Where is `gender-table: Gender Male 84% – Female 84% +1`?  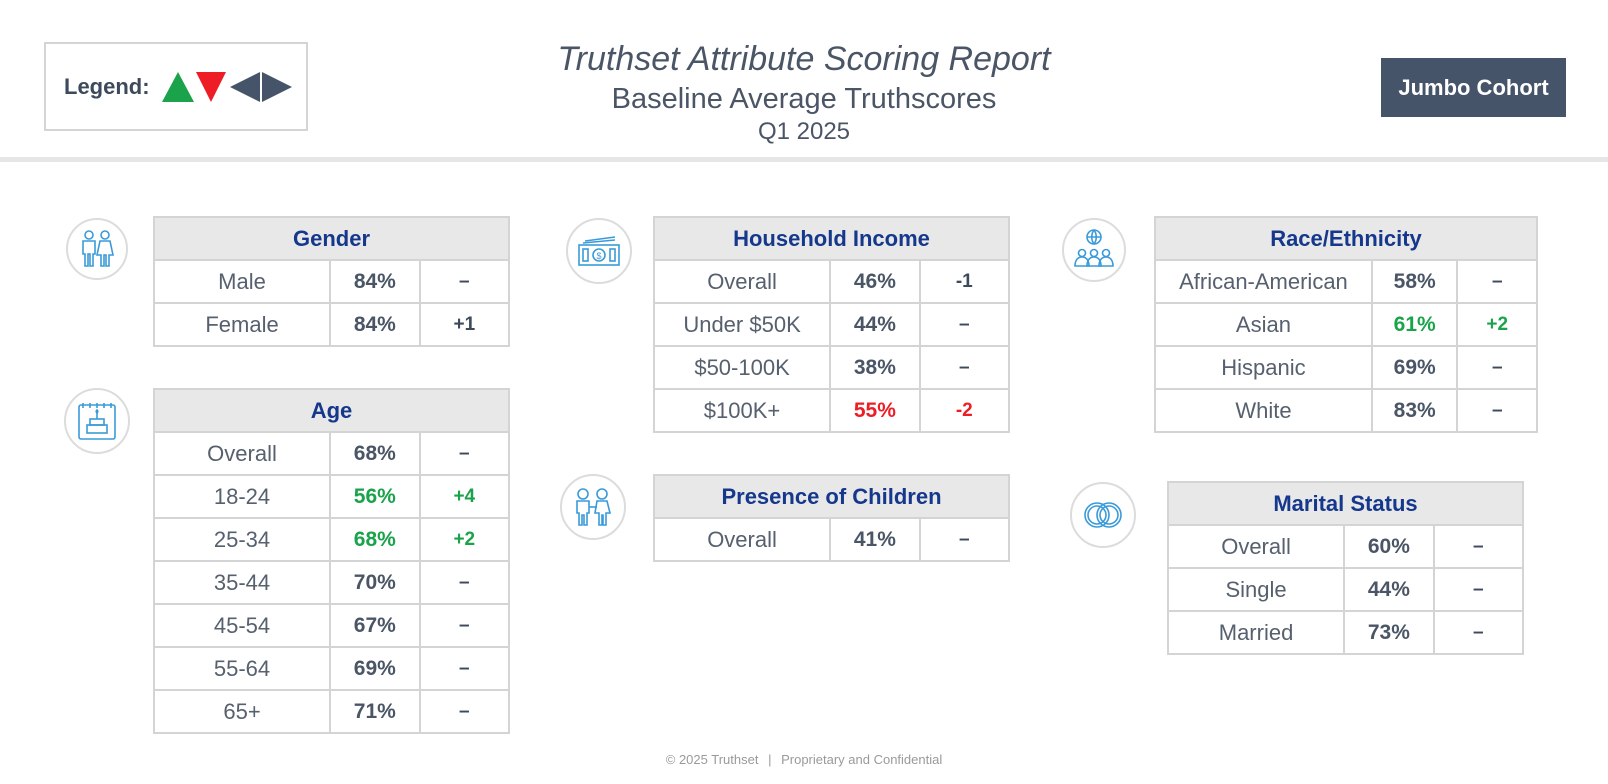
gender-table: Gender Male 84% – Female 84% +1 is located at coordinates (331, 281).